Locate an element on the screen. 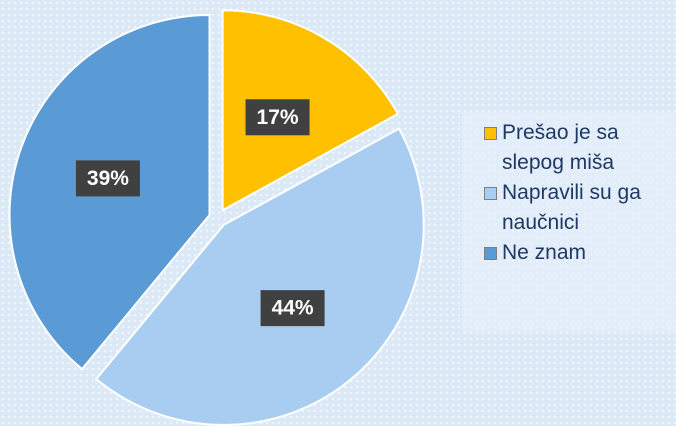 The image size is (676, 426). legend-label: Ne znam is located at coordinates (544, 252).